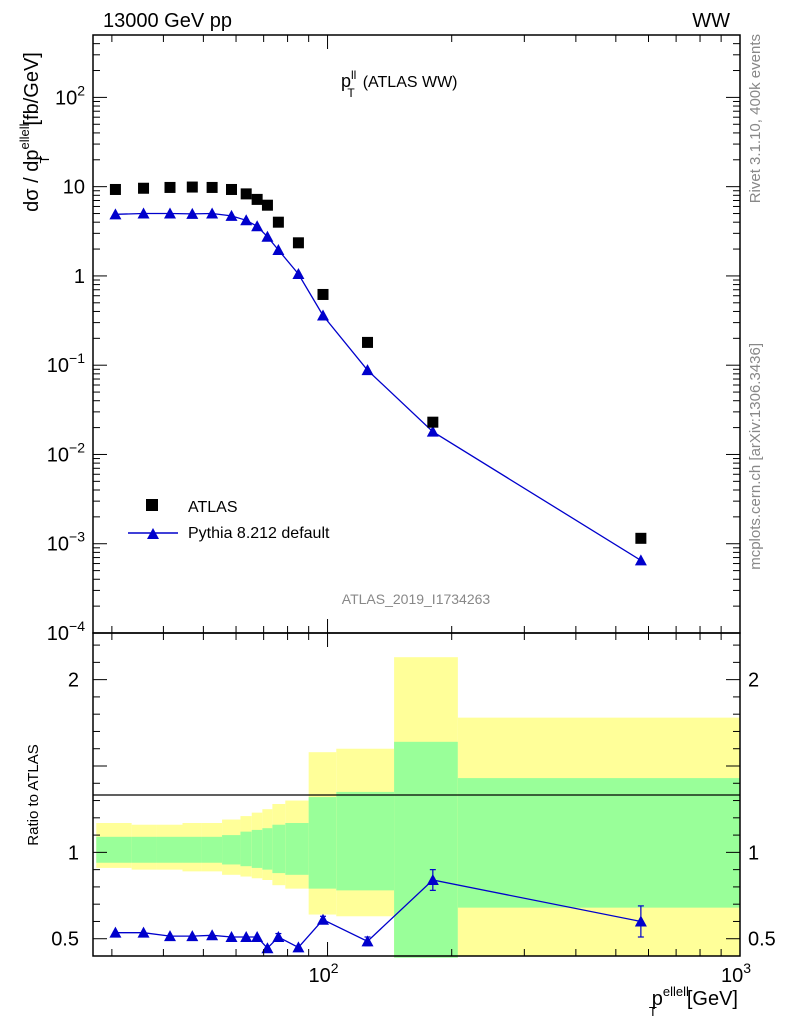  What do you see at coordinates (753, 853) in the screenshot?
I see `ratio-y-tick-label-right: 1` at bounding box center [753, 853].